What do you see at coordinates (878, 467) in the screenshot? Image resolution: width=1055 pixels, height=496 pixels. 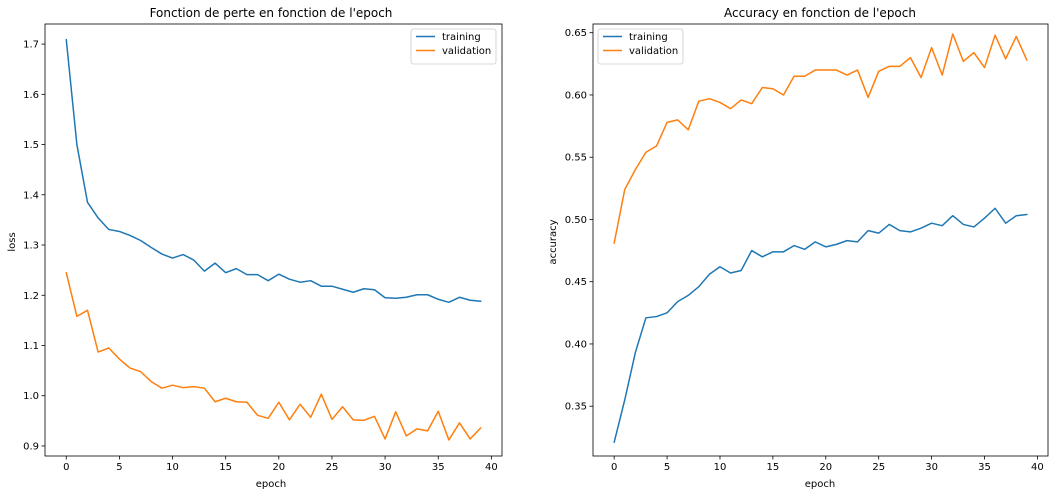 I see `accuracy-xtick-label: 25` at bounding box center [878, 467].